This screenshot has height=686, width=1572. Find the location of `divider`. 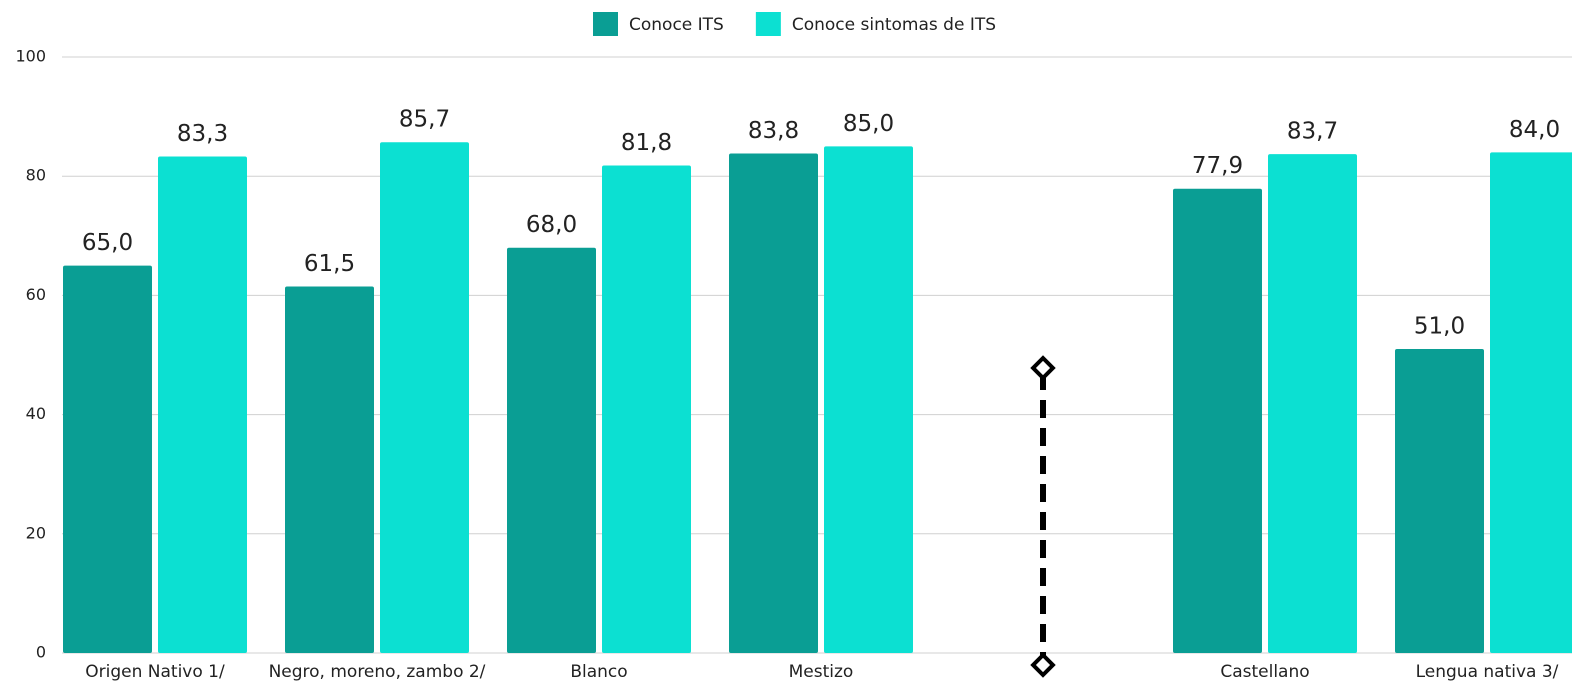

divider is located at coordinates (1043, 516).